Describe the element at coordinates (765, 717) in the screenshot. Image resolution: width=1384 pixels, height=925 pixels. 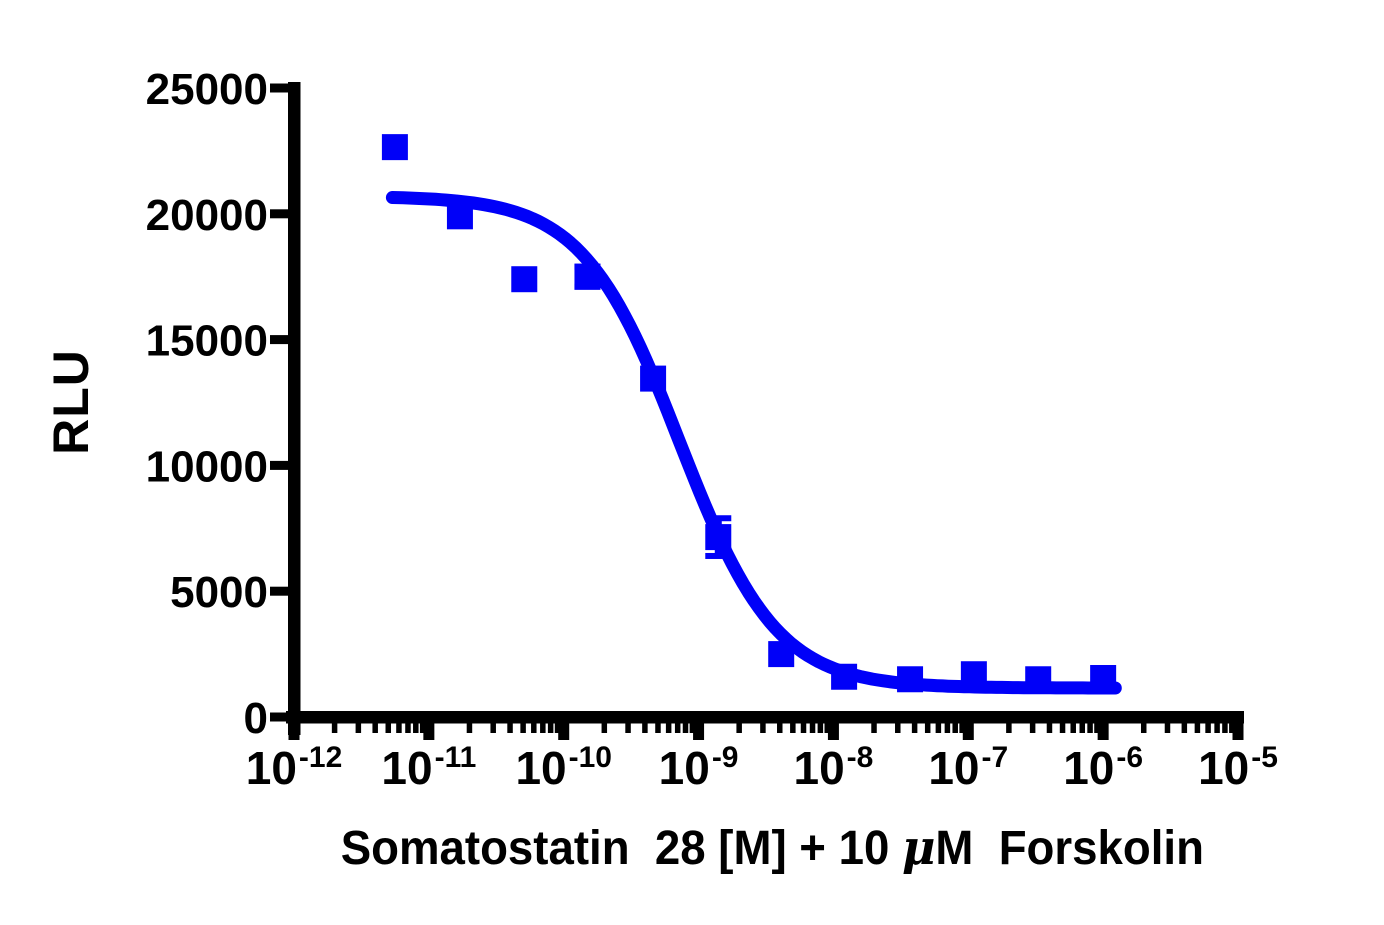
I see `x-axis-line` at that location.